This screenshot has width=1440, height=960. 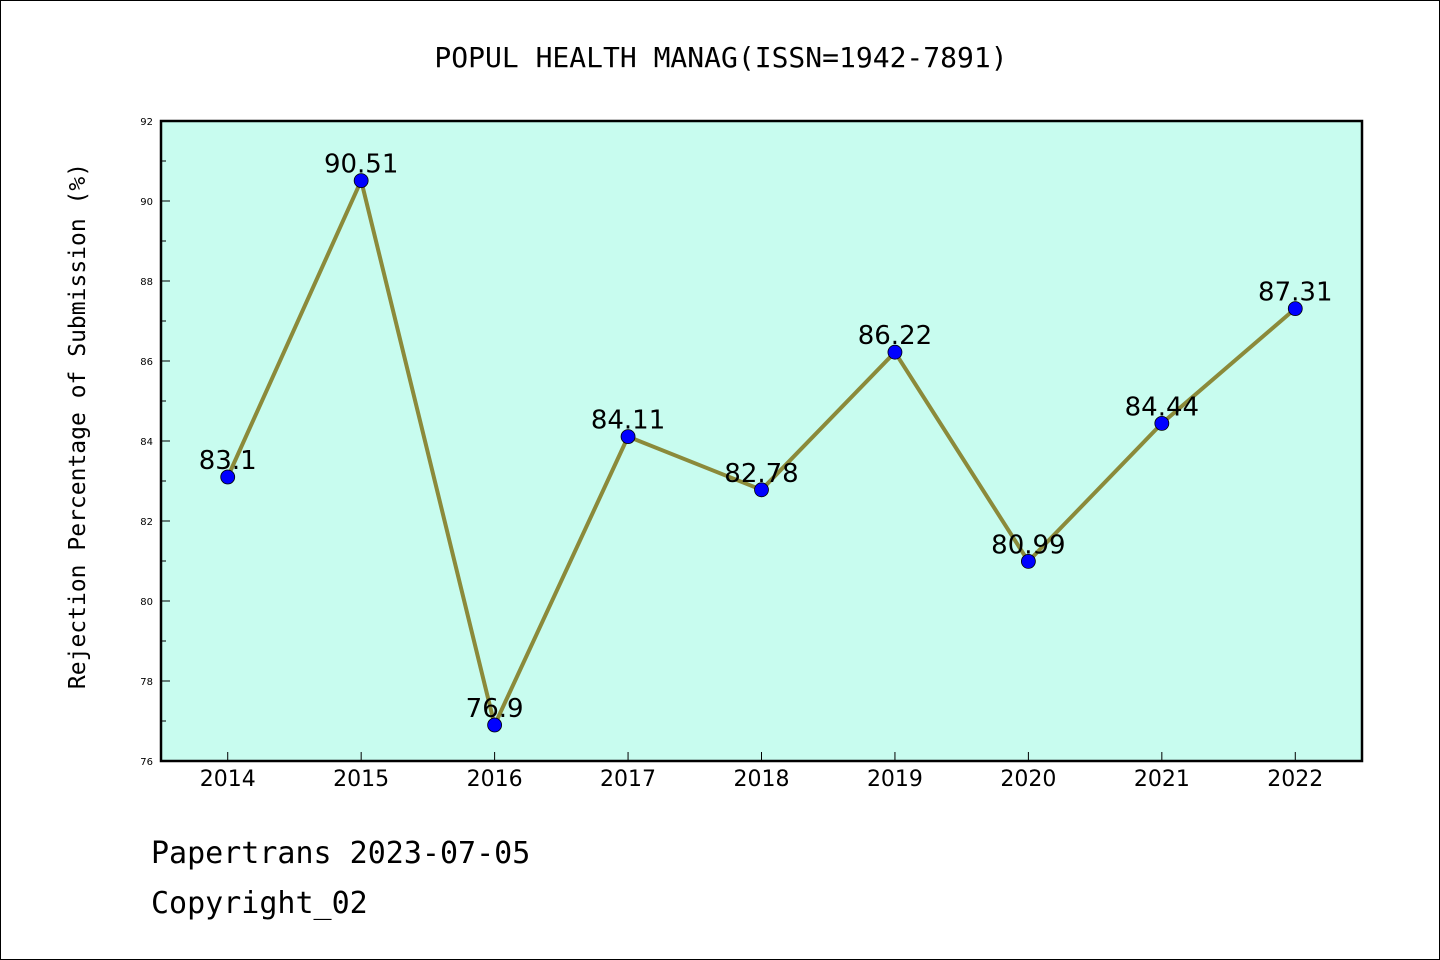 I want to click on chart-title: POPUL HEALTH MANAG(ISSN=1942-7891), so click(x=720, y=57).